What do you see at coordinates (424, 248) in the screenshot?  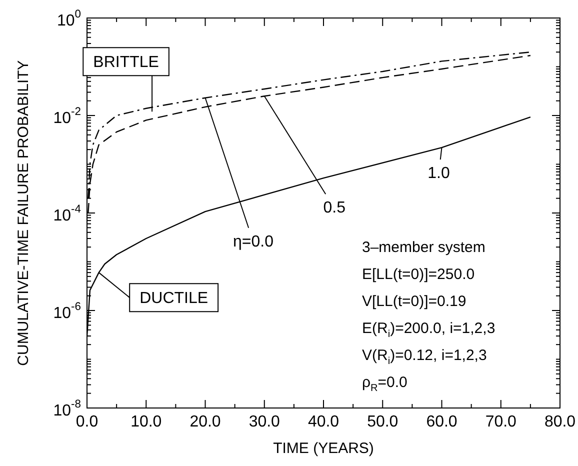 I see `annotation: 3–member system` at bounding box center [424, 248].